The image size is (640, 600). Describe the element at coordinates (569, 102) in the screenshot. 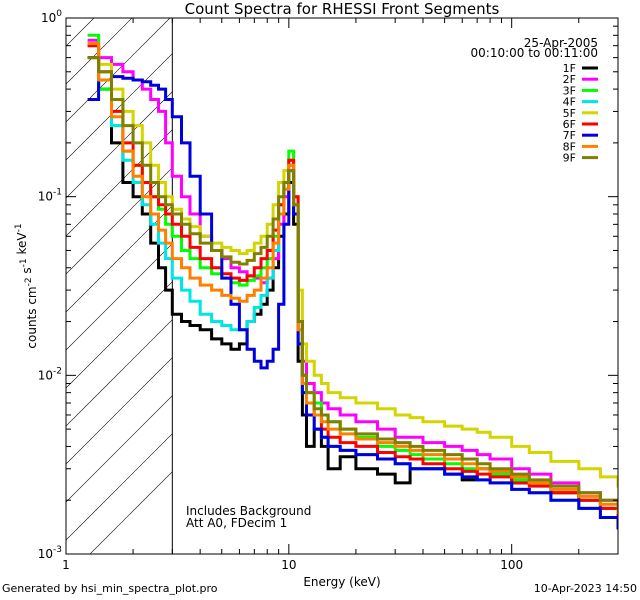

I see `legend-label-4F: 4F` at that location.